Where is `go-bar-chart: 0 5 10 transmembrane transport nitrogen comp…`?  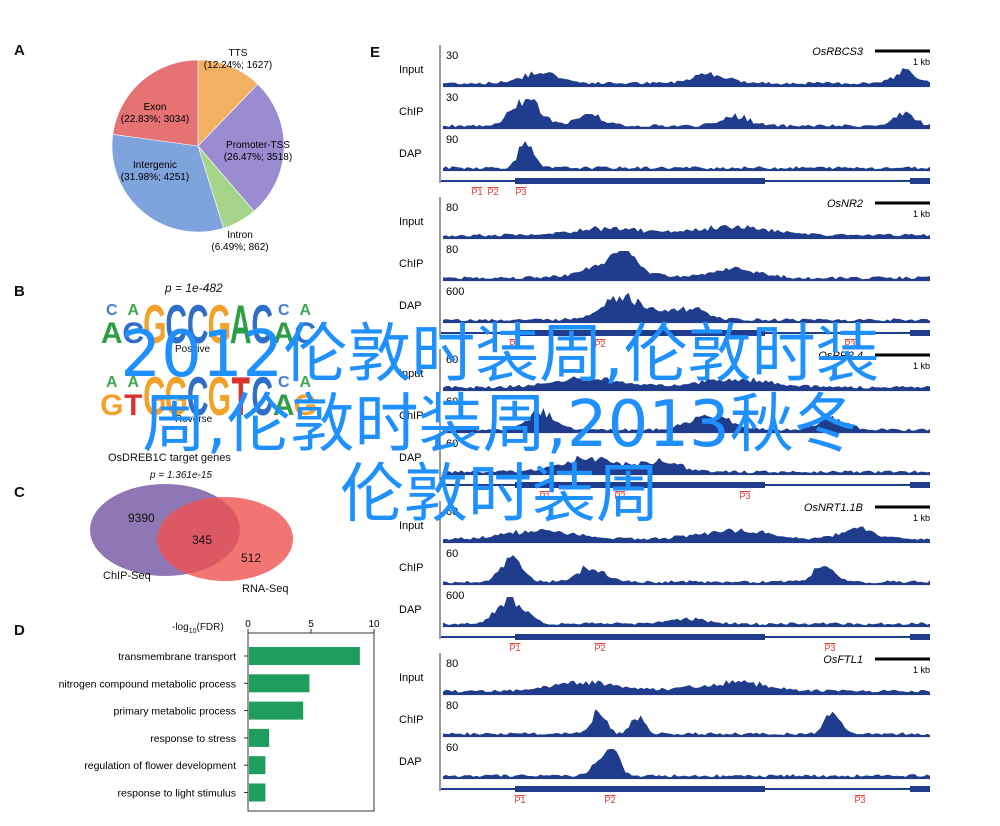 go-bar-chart: 0 5 10 transmembrane transport nitrogen comp… is located at coordinates (219, 715).